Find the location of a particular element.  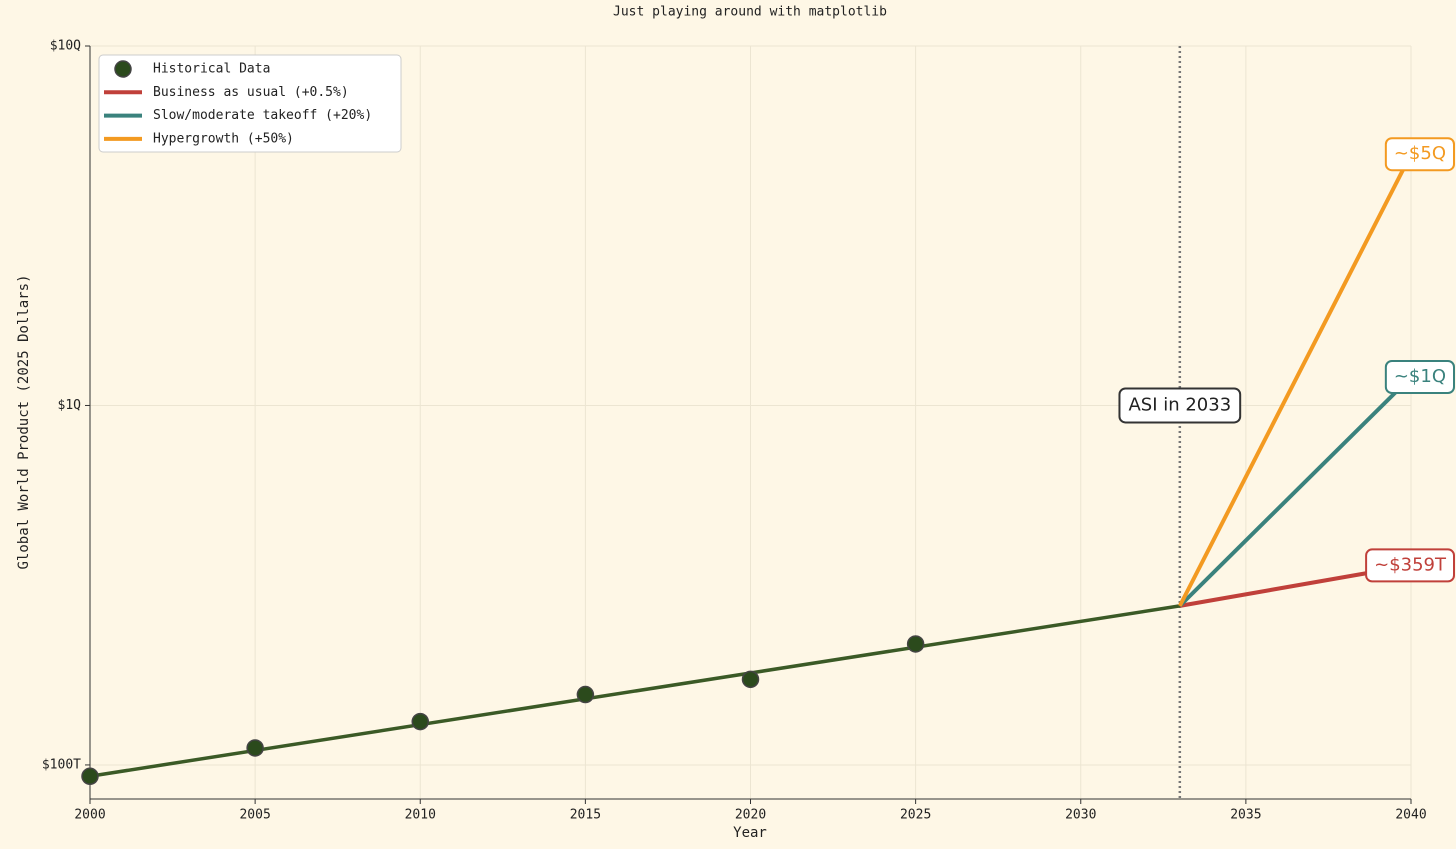

x-tick-label: 2000 is located at coordinates (89, 815).